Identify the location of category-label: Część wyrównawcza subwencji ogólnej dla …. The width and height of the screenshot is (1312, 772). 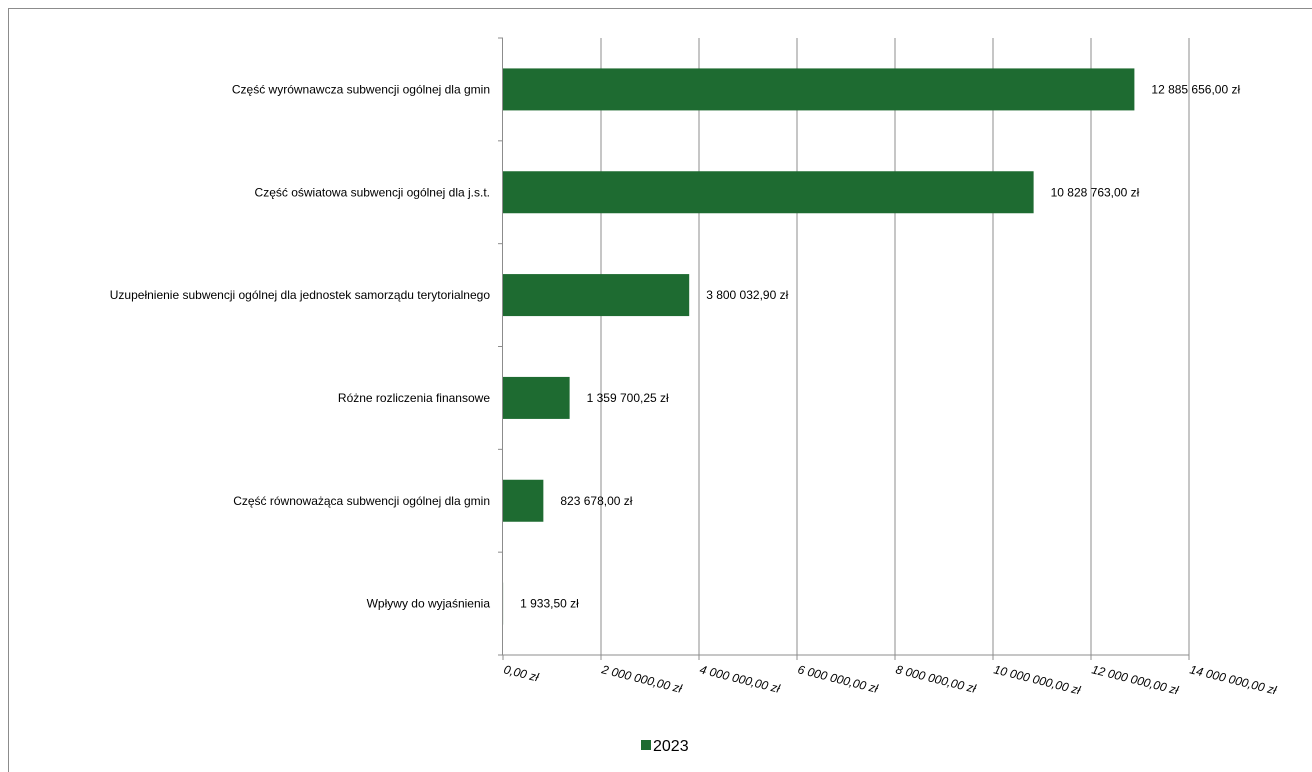
(361, 89).